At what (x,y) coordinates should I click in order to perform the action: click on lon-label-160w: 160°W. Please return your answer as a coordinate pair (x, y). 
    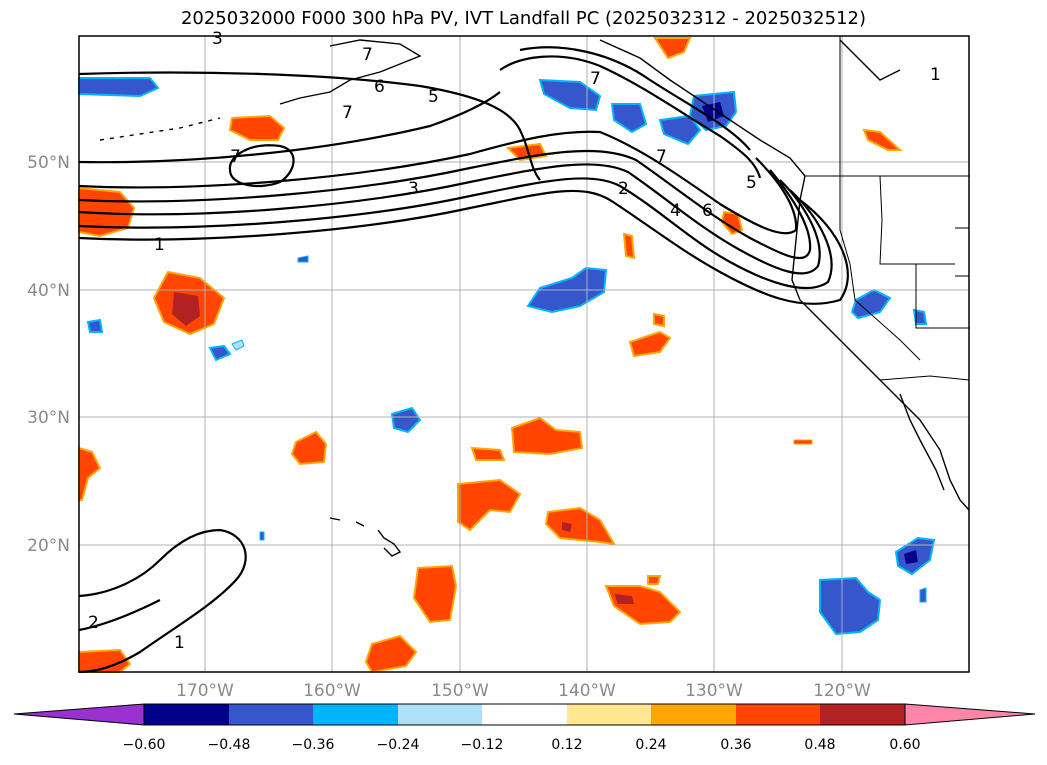
    Looking at the image, I should click on (332, 691).